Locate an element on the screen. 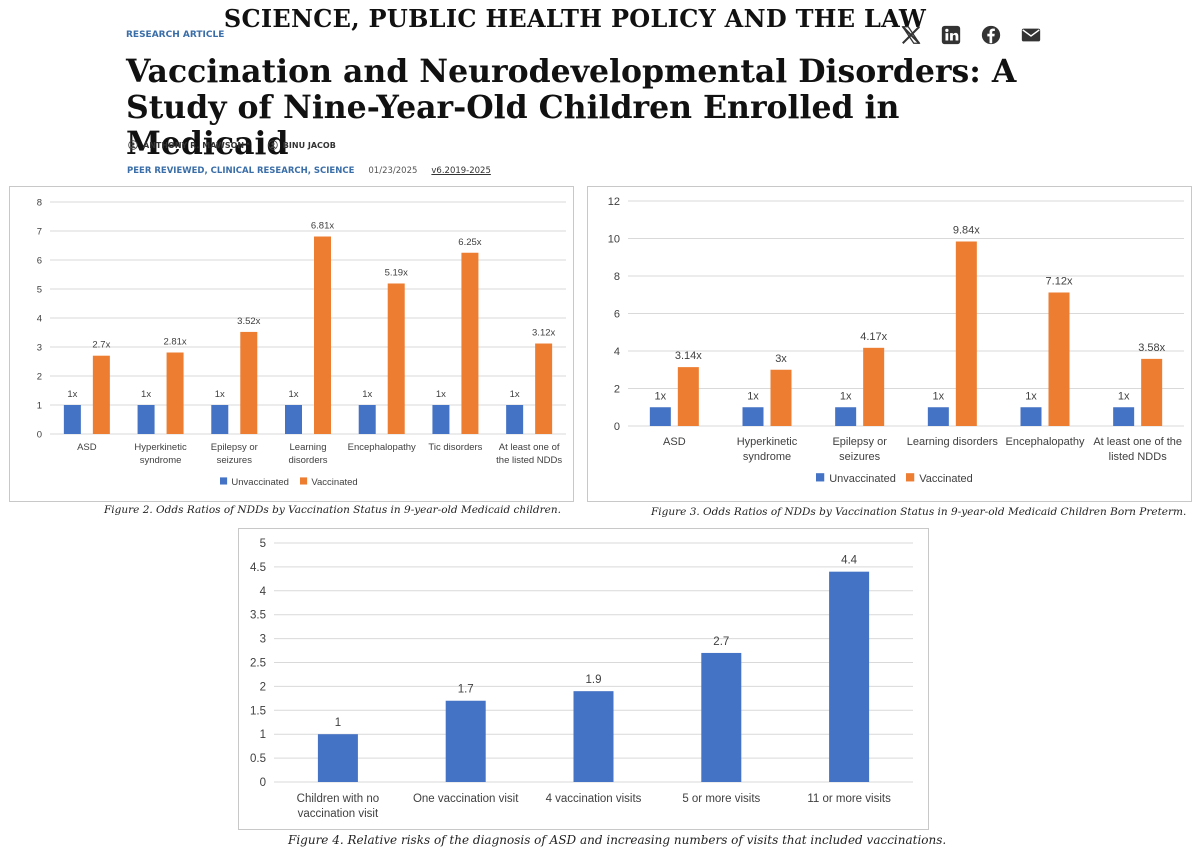 This screenshot has height=856, width=1200. x-tick-label: disorders is located at coordinates (307, 460).